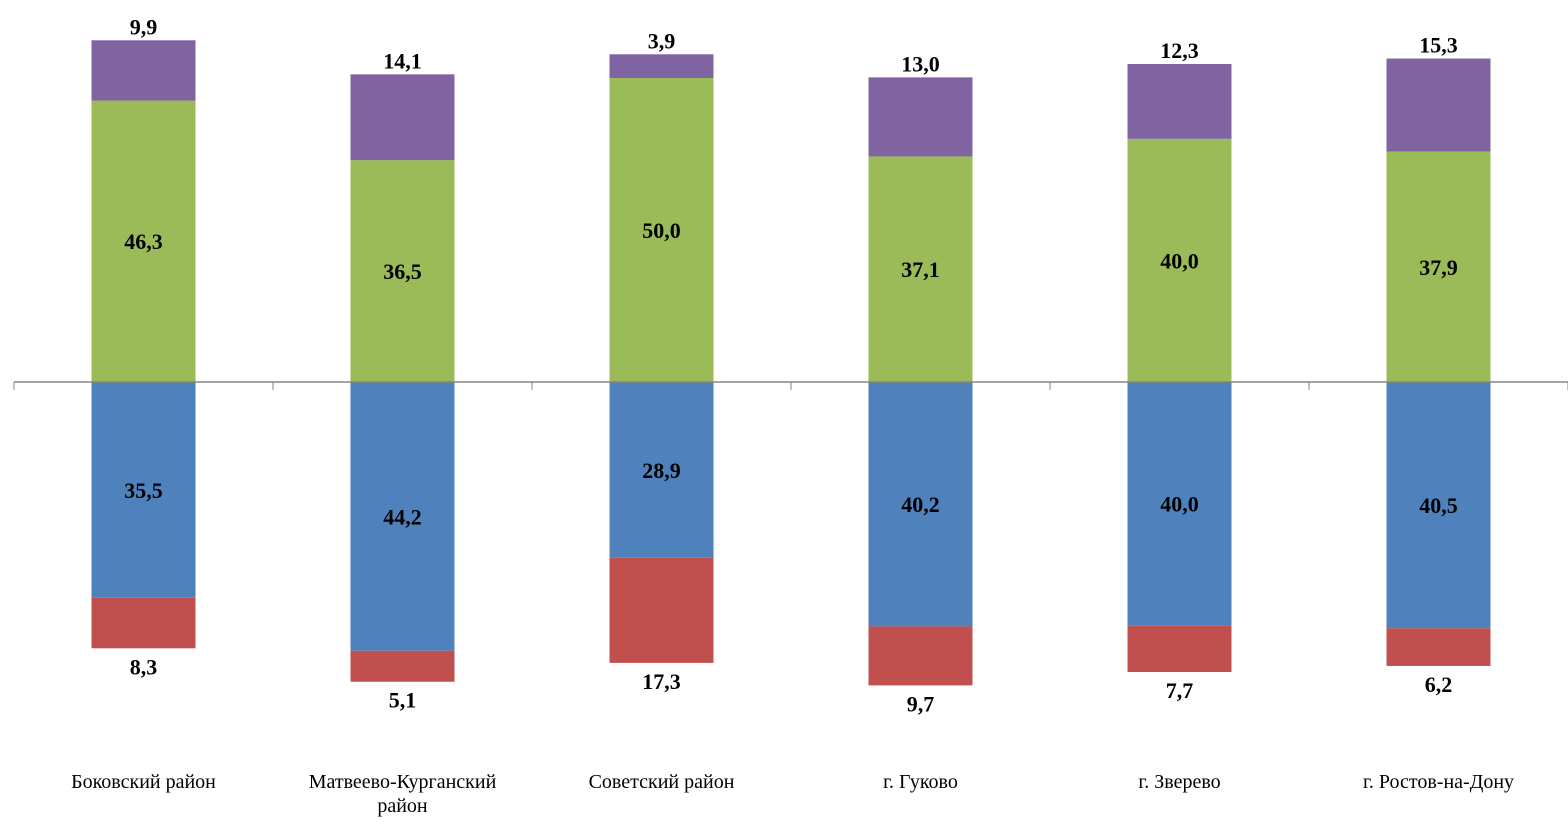 The image size is (1568, 826). I want to click on data-label: 35,5, so click(143, 490).